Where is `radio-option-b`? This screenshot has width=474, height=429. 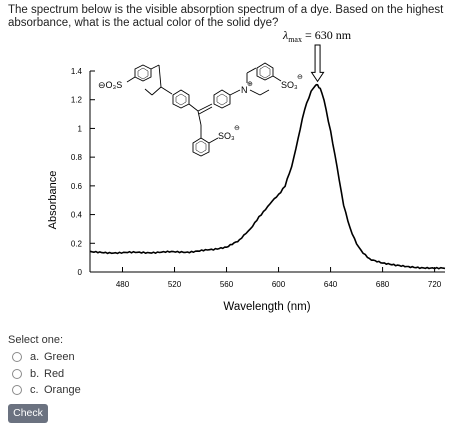 radio-option-b is located at coordinates (17, 373).